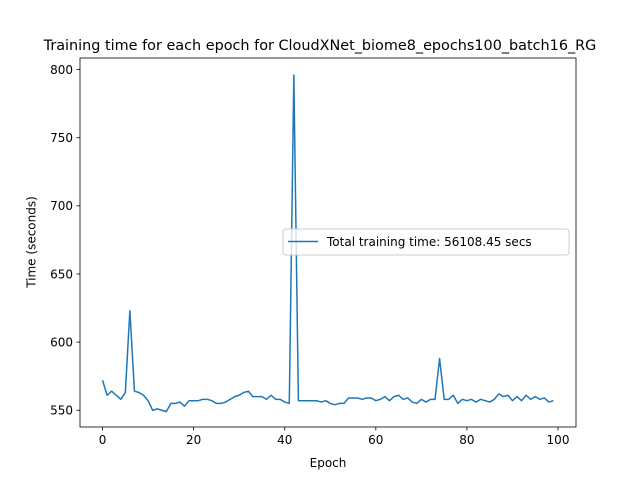 This screenshot has height=480, width=640. I want to click on y-axis: 550 600 650 700 750 800, so click(65, 240).